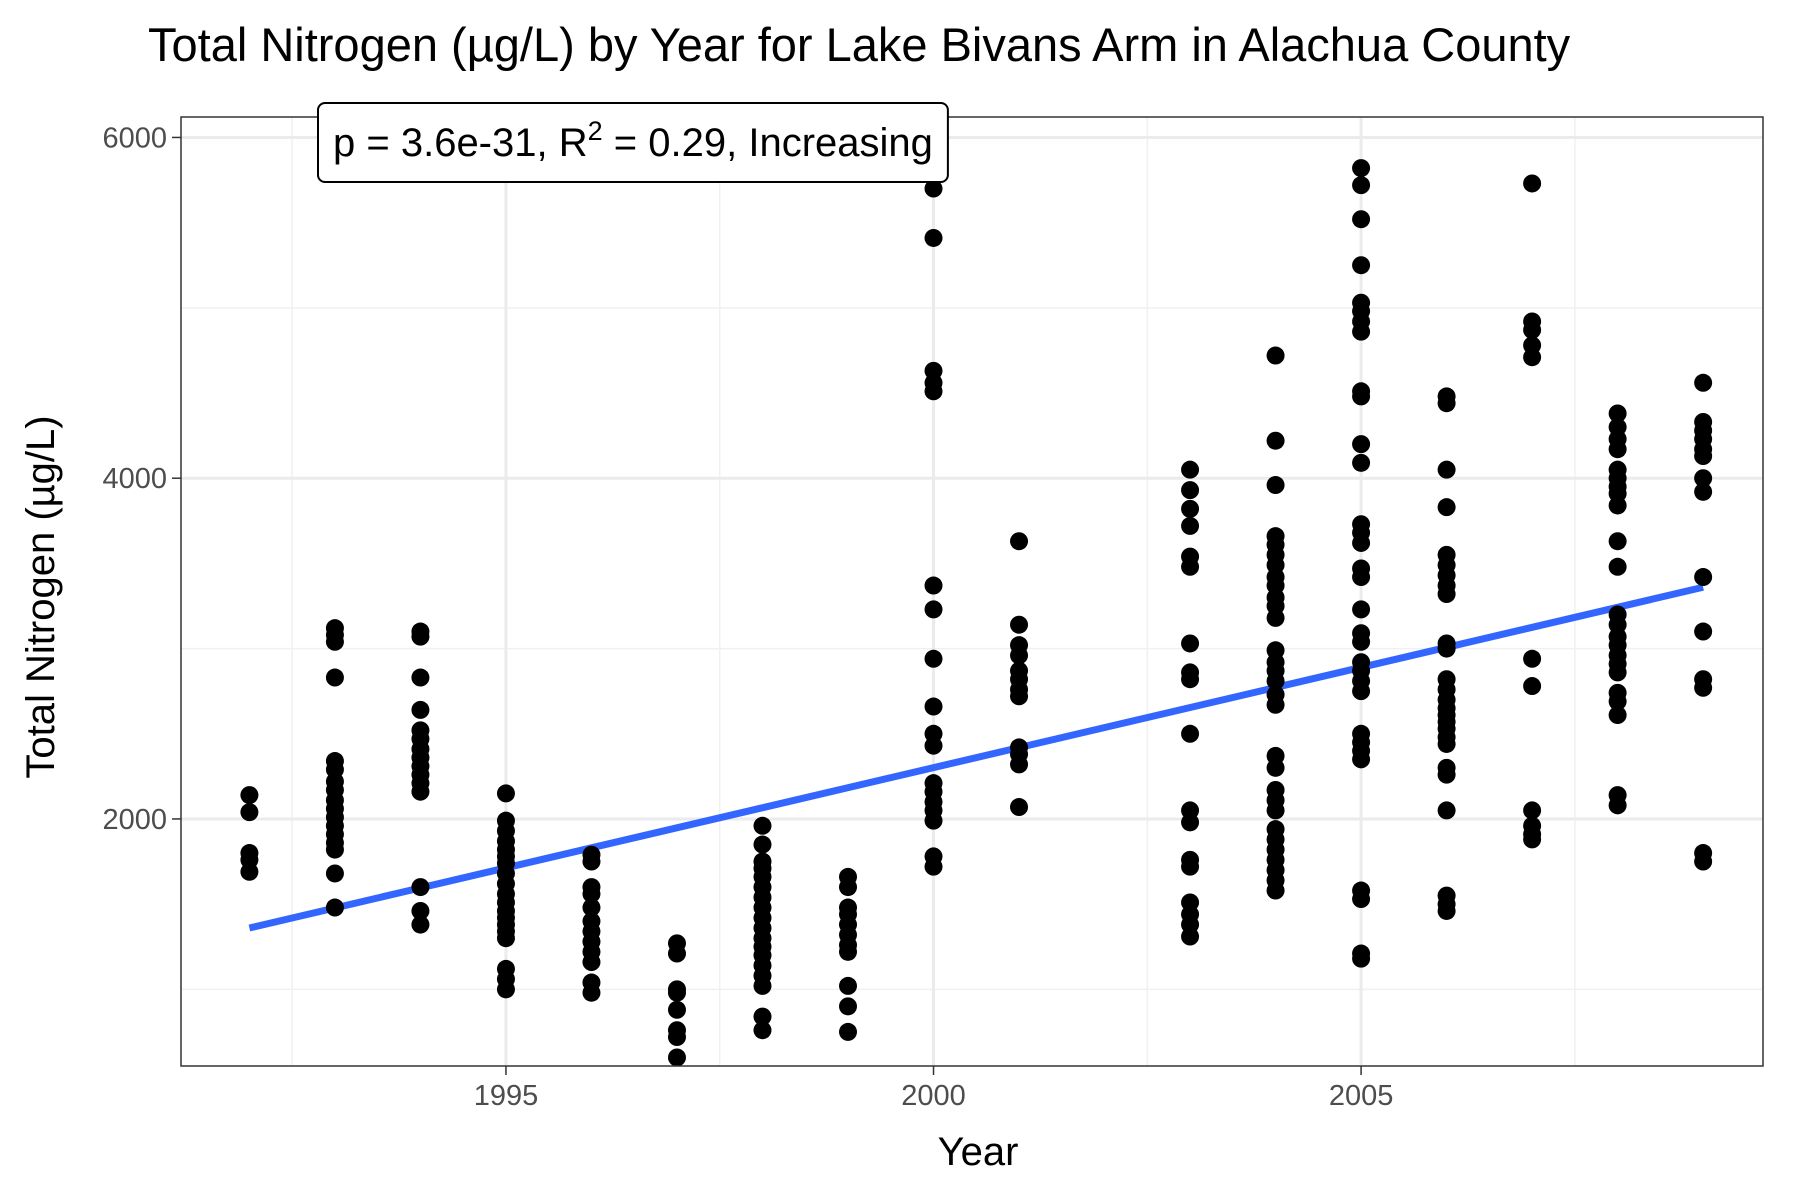 The height and width of the screenshot is (1200, 1800). Describe the element at coordinates (934, 1089) in the screenshot. I see `x-axis-ticks: 1995 2000 2005` at that location.